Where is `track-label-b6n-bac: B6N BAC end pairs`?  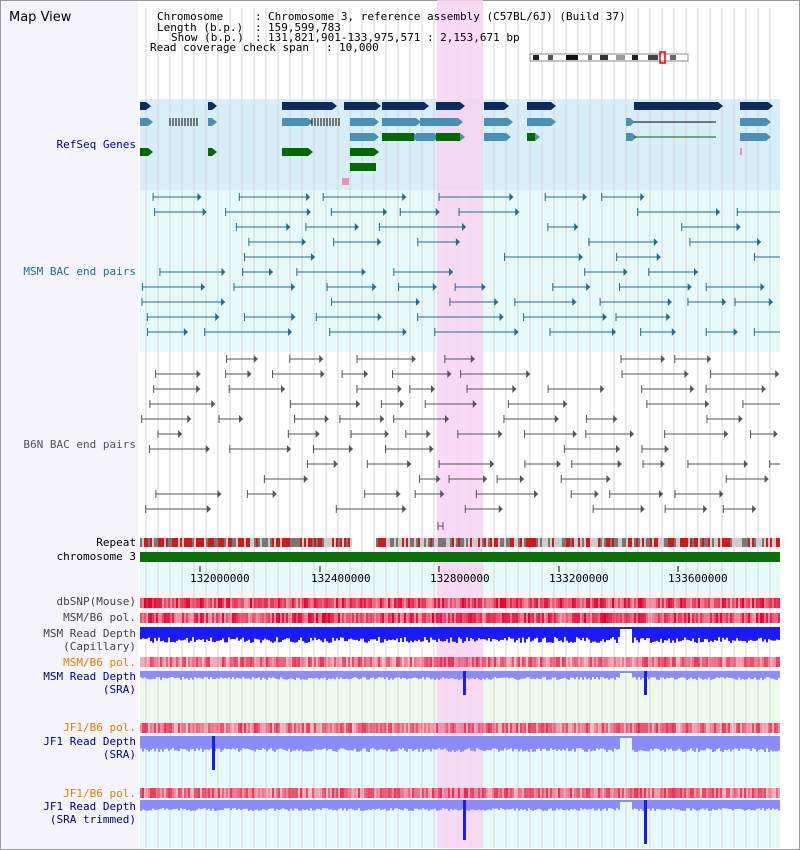 track-label-b6n-bac: B6N BAC end pairs is located at coordinates (79, 444).